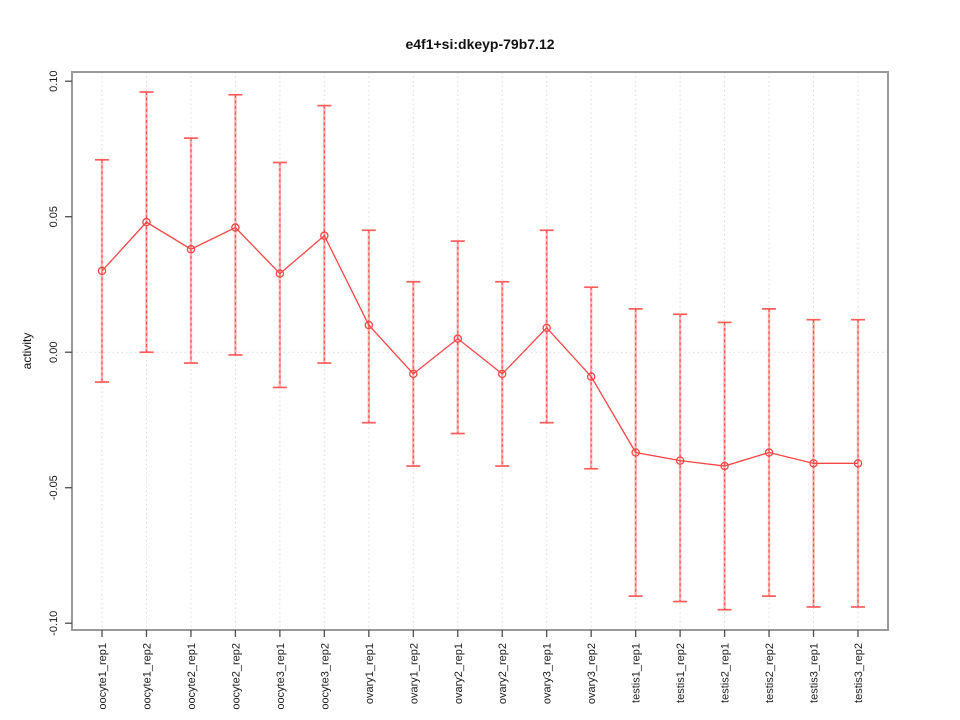 The image size is (960, 720). I want to click on x-tick-label: ovary1_rep2, so click(414, 673).